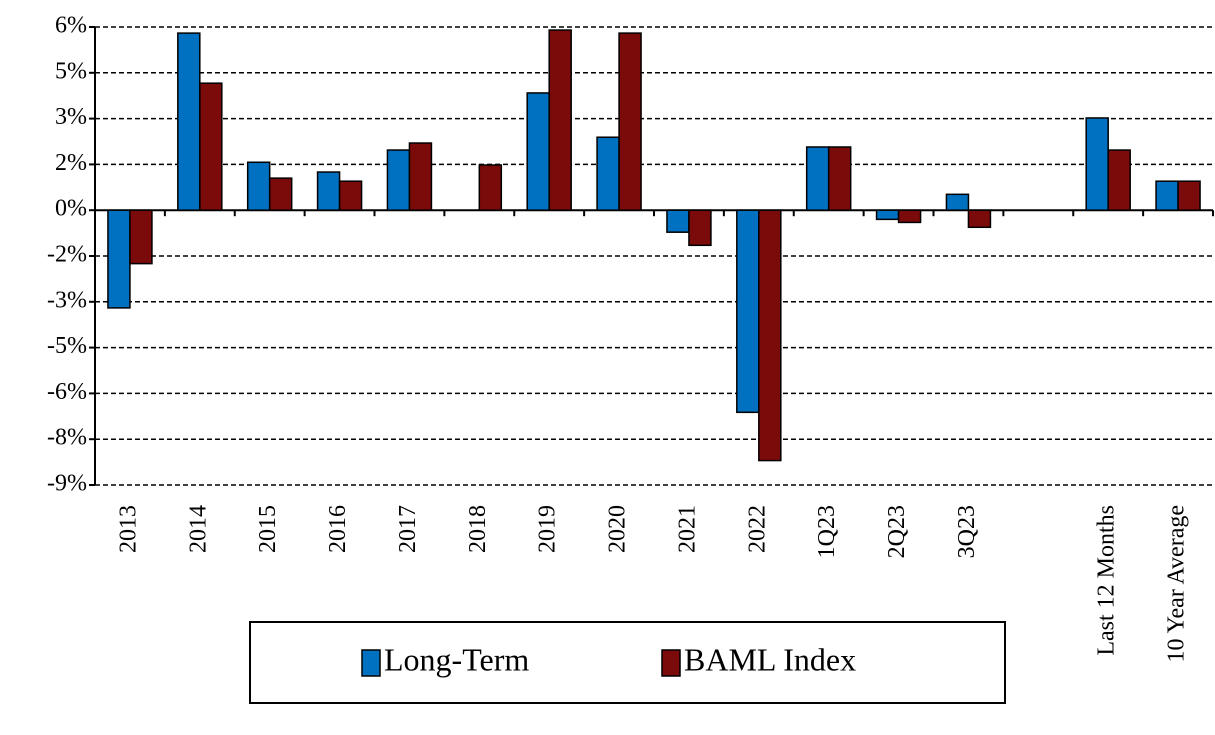 The image size is (1215, 735). What do you see at coordinates (478, 529) in the screenshot?
I see `x-tick-label: 2018` at bounding box center [478, 529].